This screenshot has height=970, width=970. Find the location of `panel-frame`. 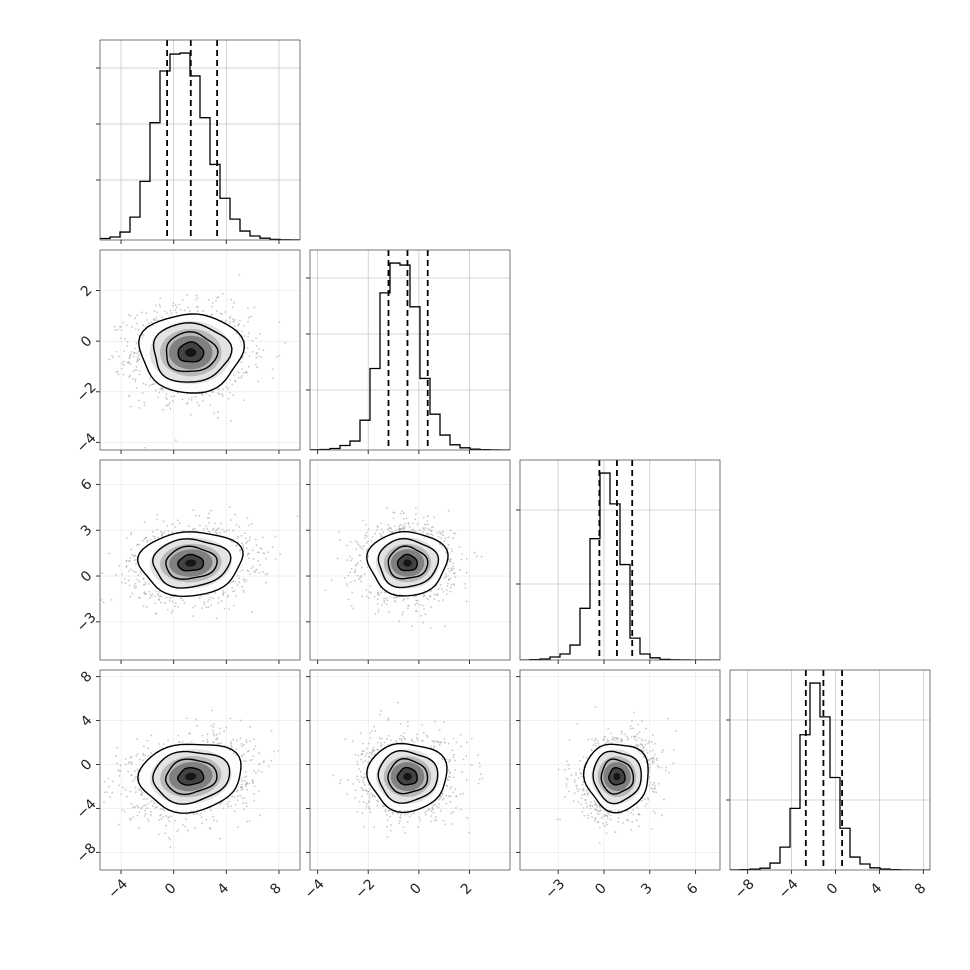

panel-frame is located at coordinates (410, 350).